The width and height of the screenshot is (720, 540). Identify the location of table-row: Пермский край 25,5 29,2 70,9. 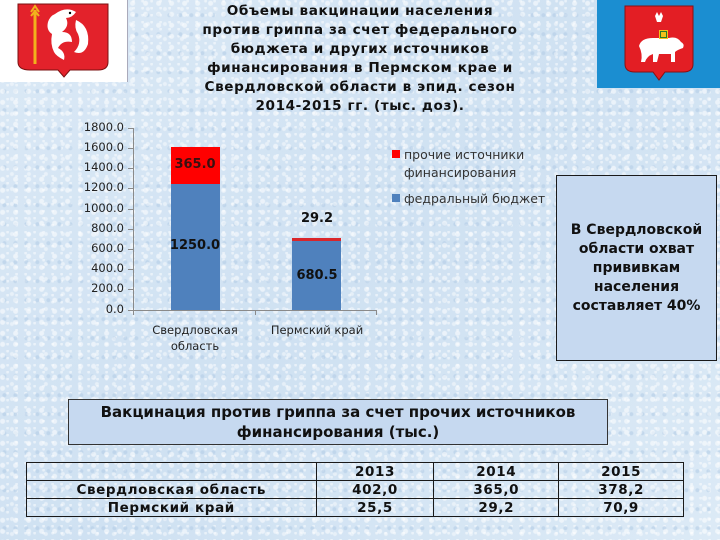
(355, 507).